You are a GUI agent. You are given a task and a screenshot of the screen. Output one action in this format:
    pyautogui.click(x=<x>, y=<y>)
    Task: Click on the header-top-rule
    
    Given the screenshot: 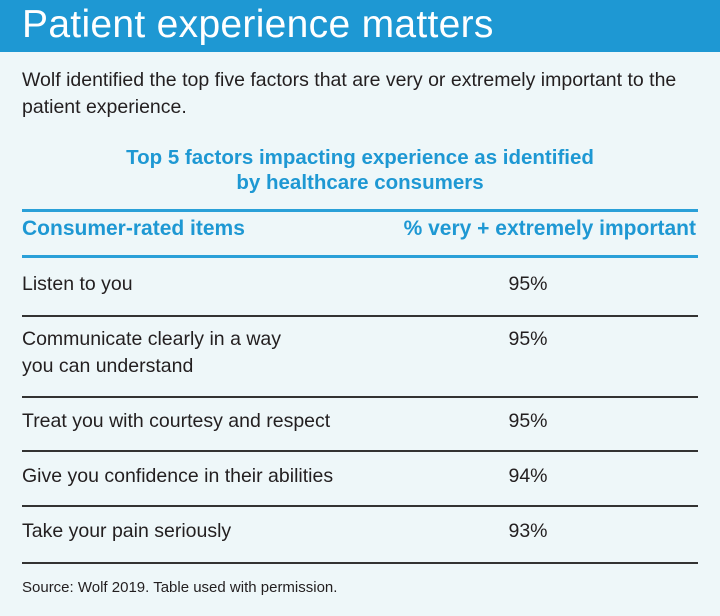 What is the action you would take?
    pyautogui.click(x=360, y=210)
    